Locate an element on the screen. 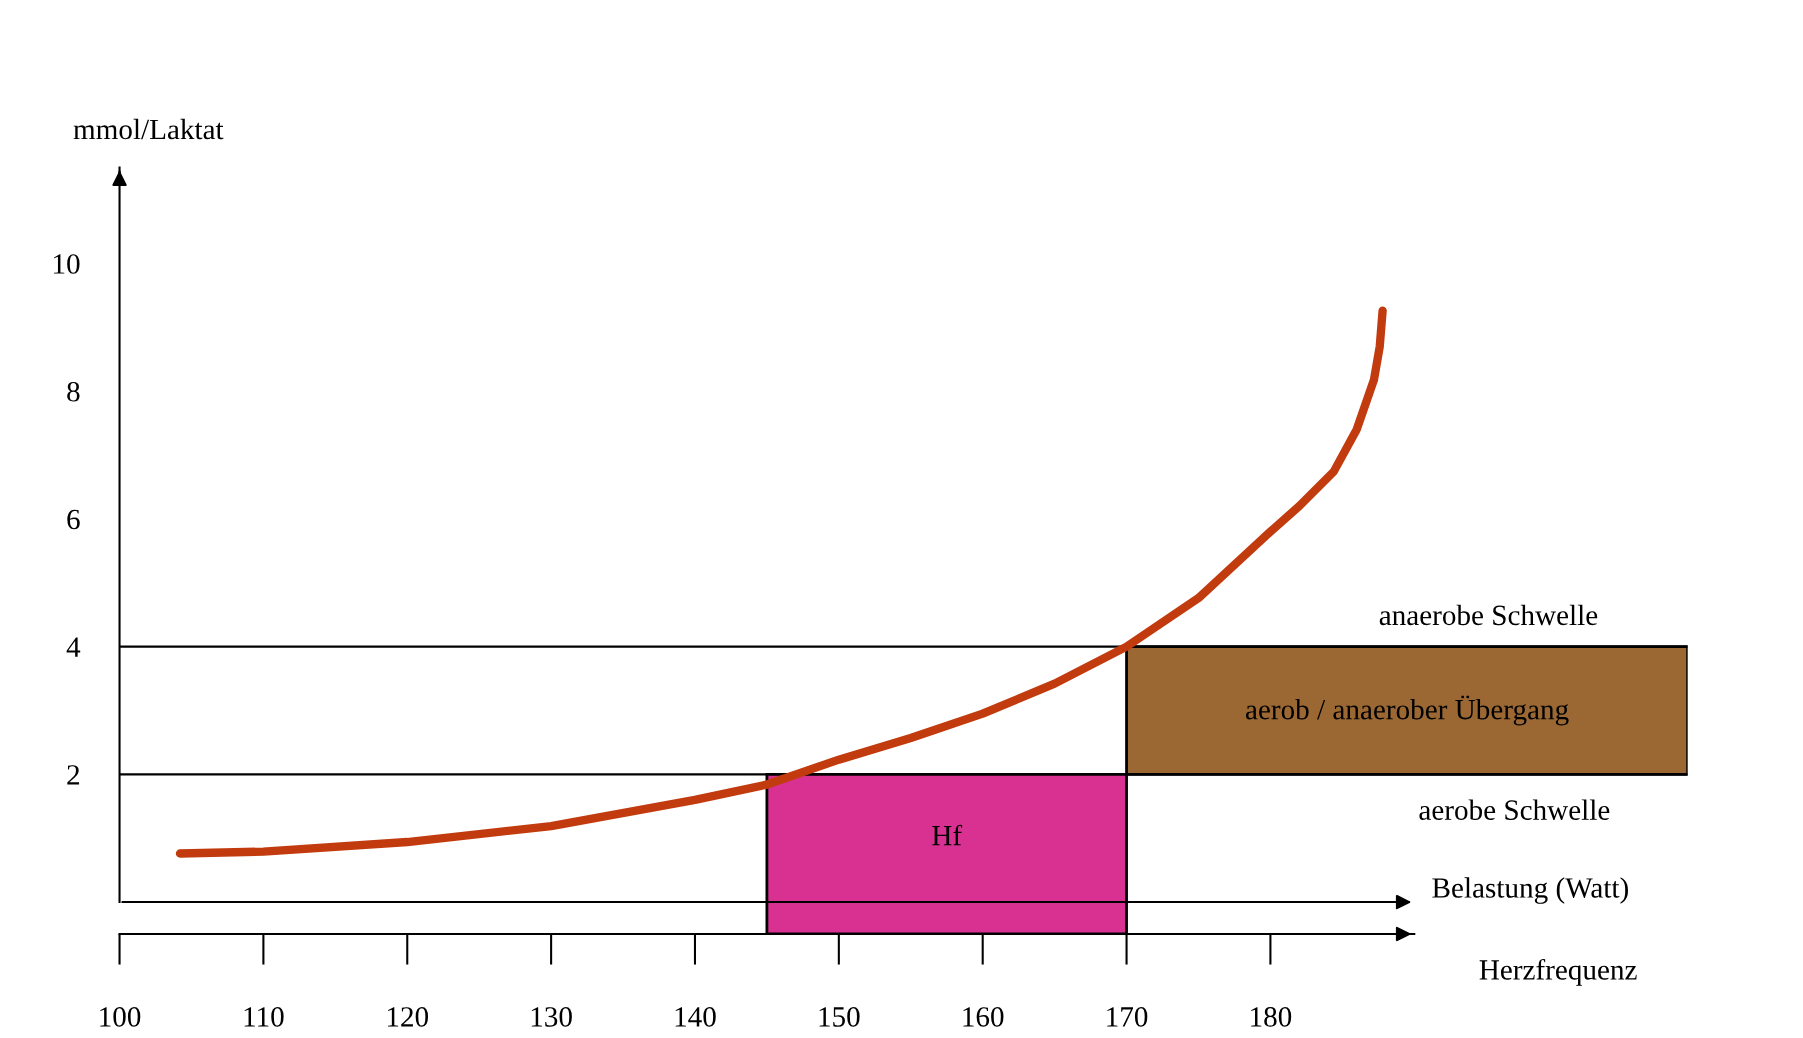  y-tick-label: 4 is located at coordinates (73, 647).